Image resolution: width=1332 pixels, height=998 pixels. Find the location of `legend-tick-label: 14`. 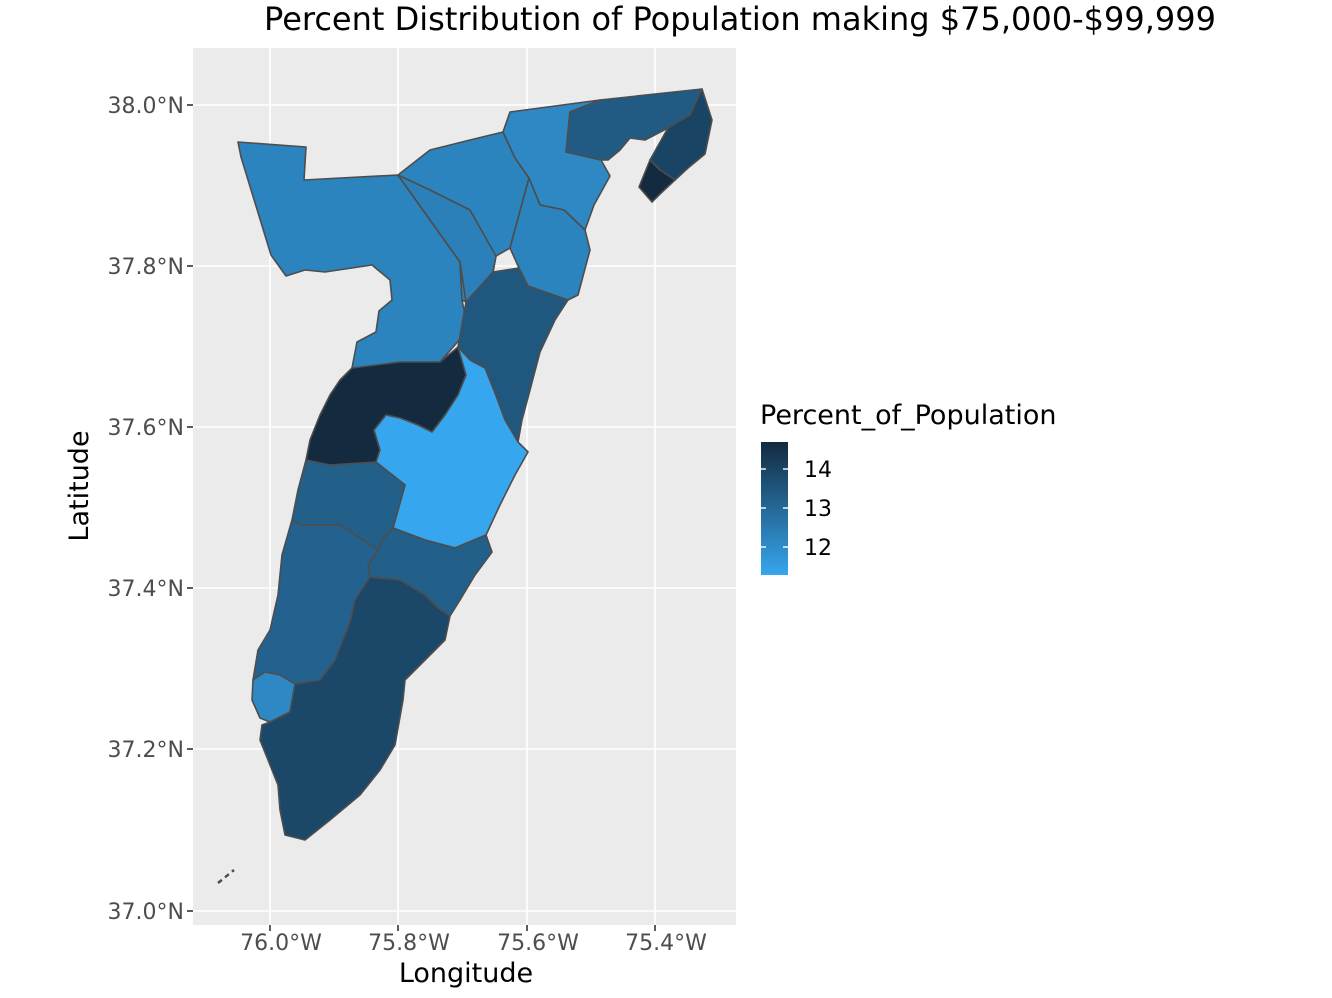

legend-tick-label: 14 is located at coordinates (818, 470).